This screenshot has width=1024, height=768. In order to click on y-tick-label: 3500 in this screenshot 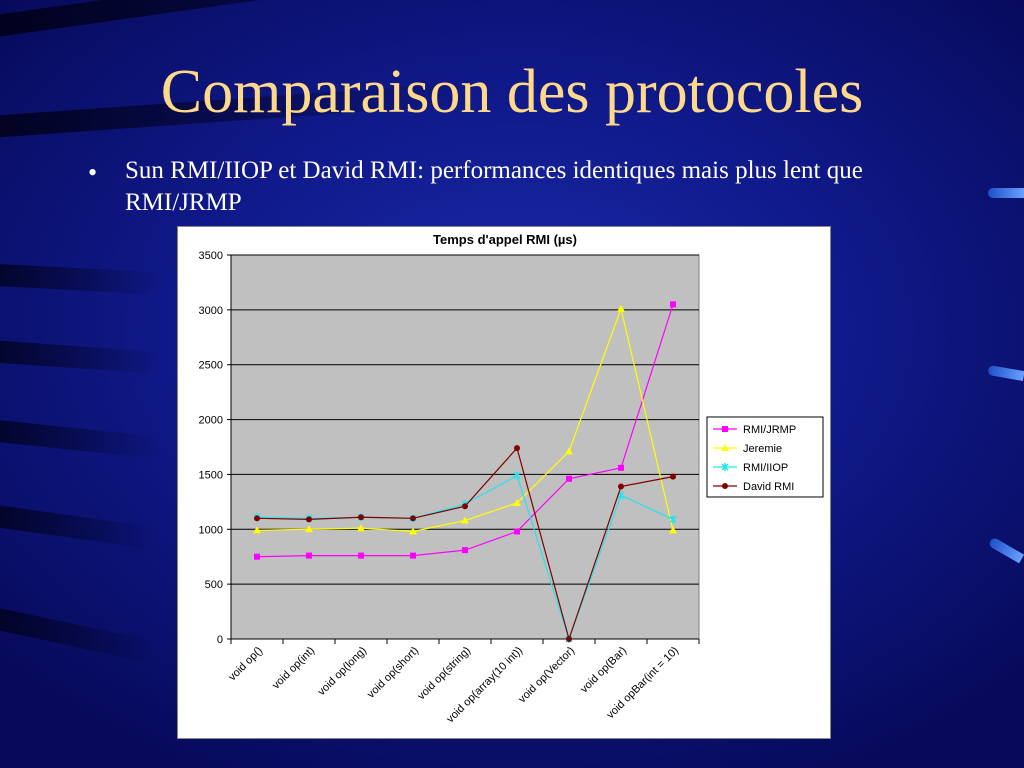, I will do `click(211, 256)`.